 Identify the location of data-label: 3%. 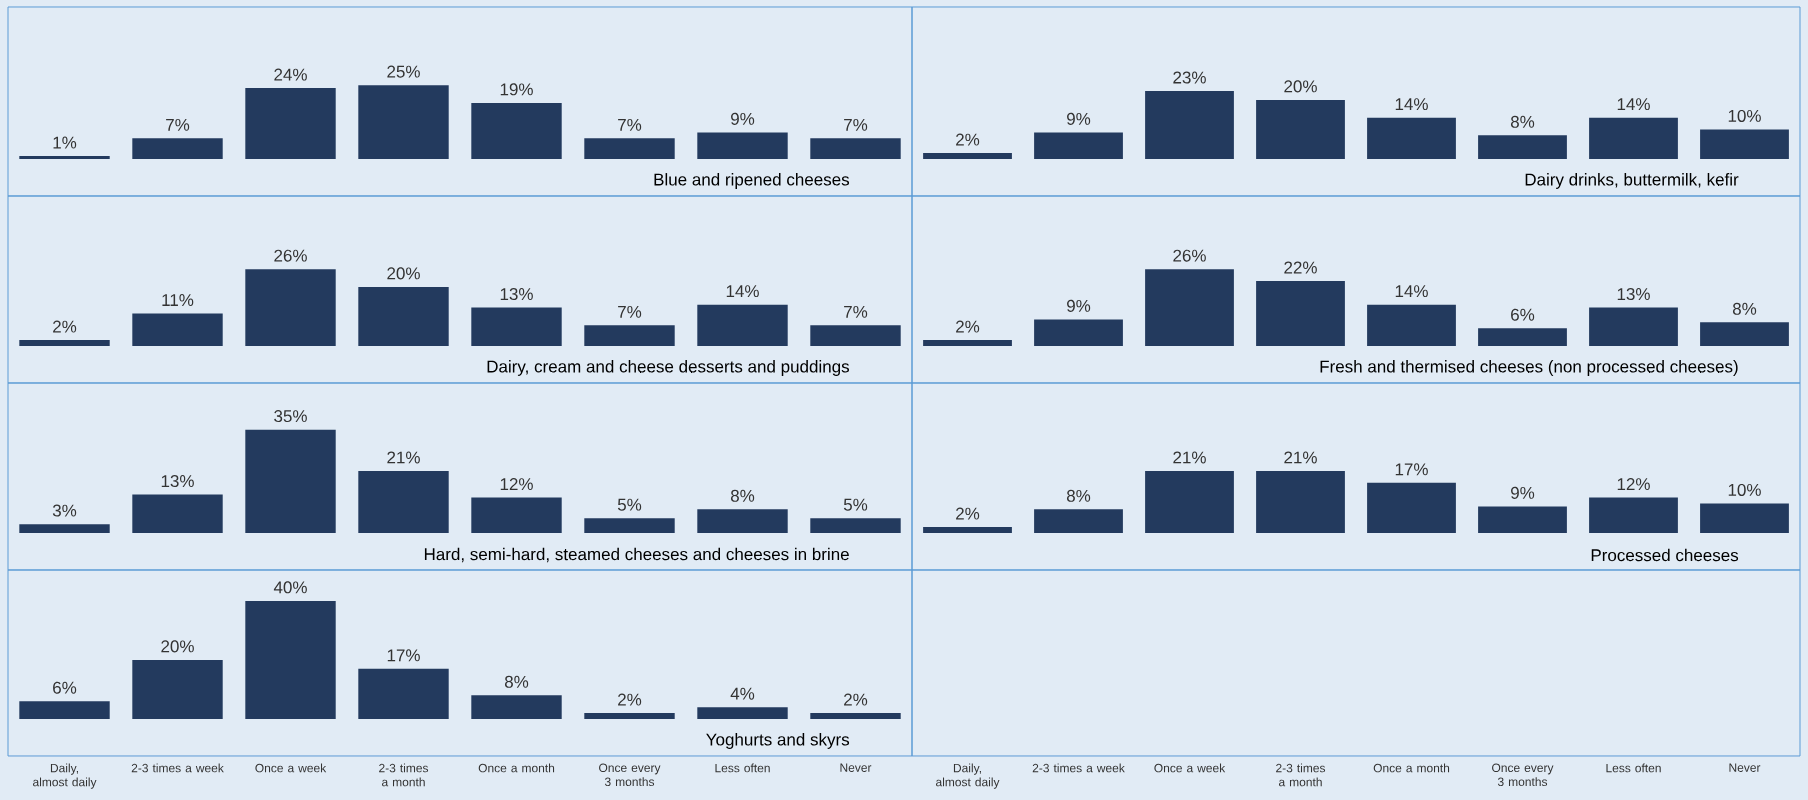
(64, 510).